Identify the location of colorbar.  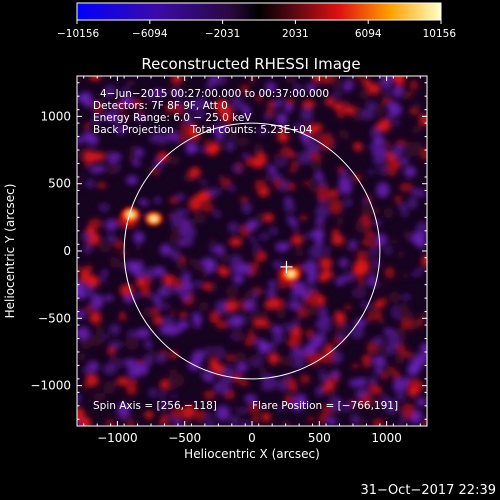
(259, 11).